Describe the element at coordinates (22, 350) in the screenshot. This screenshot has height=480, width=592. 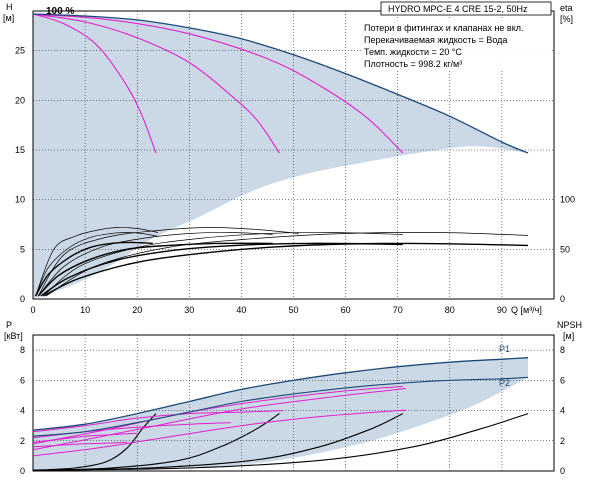
I see `power-y-tick: 8` at that location.